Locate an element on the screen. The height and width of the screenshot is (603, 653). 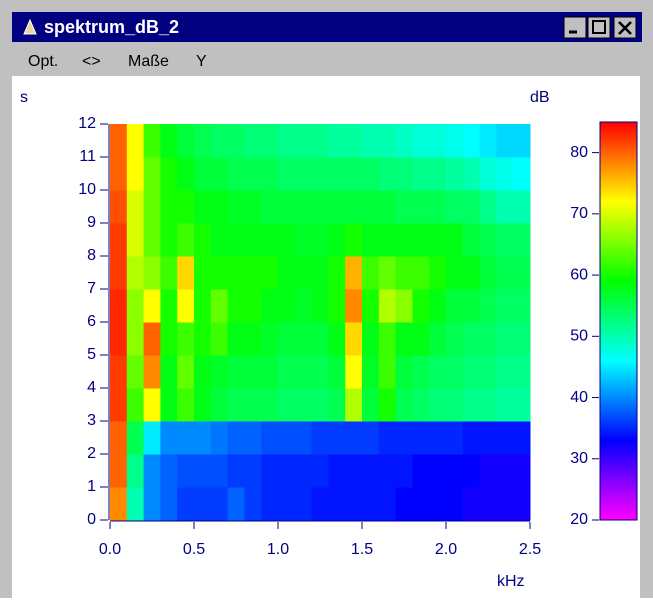
menu-item: Y is located at coordinates (201, 61).